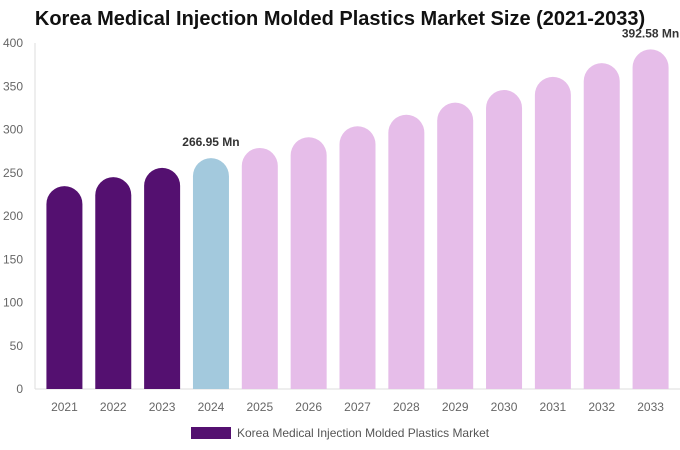 The image size is (680, 450). Describe the element at coordinates (553, 407) in the screenshot. I see `x-tick-label: 2031` at that location.